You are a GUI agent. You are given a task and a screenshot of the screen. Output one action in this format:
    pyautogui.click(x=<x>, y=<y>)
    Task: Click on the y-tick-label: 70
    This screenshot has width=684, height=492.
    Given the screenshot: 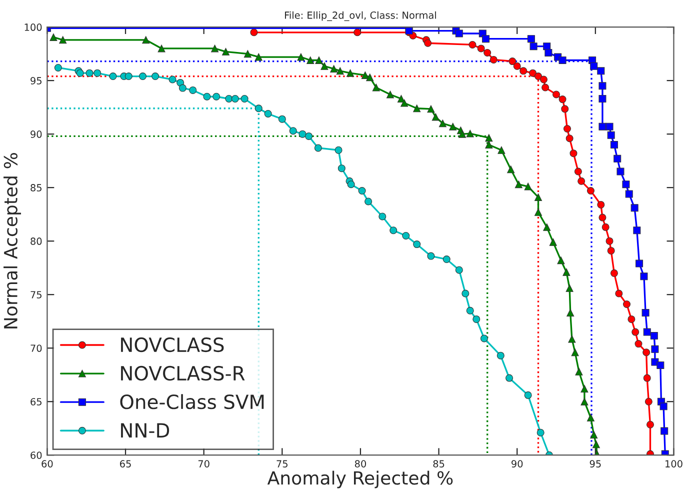 What is the action you would take?
    pyautogui.click(x=36, y=348)
    